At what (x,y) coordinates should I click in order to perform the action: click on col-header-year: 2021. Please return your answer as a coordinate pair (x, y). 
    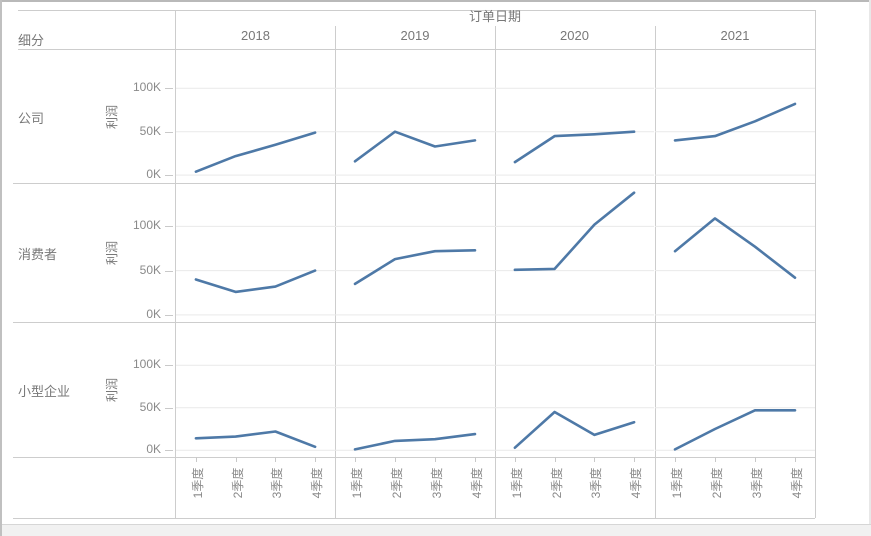
    Looking at the image, I should click on (735, 35).